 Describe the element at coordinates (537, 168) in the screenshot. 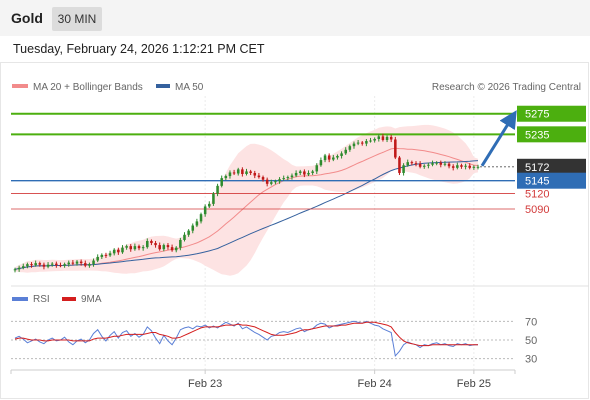

I see `current-price-label: 5172` at that location.